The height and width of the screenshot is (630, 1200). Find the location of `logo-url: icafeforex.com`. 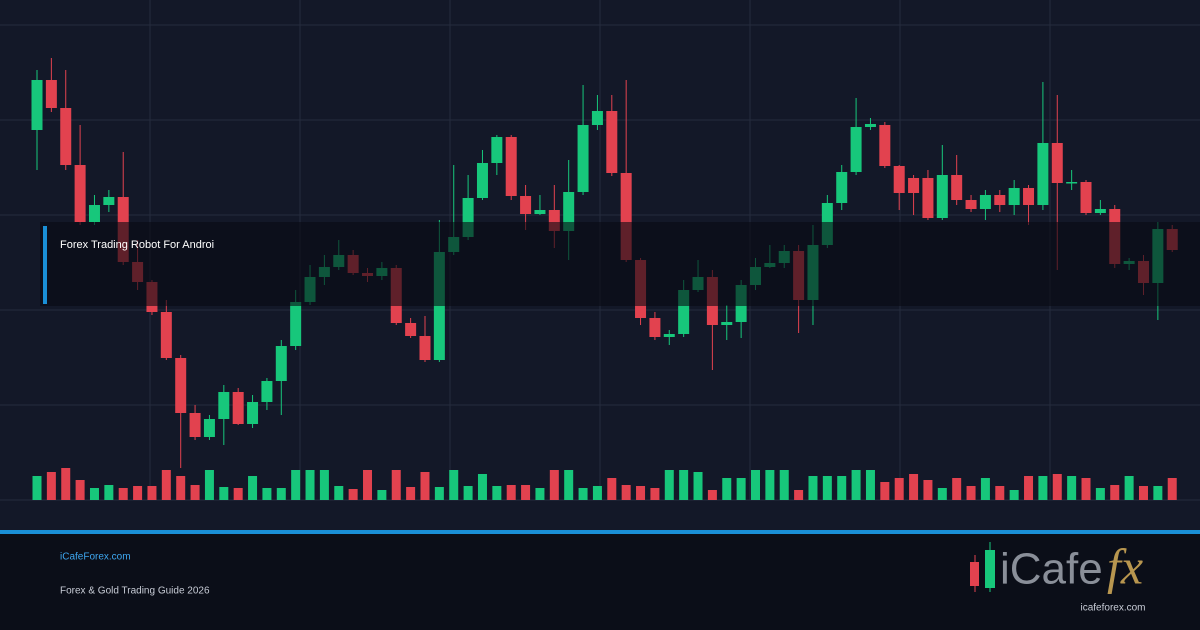

logo-url: icafeforex.com is located at coordinates (1112, 608).